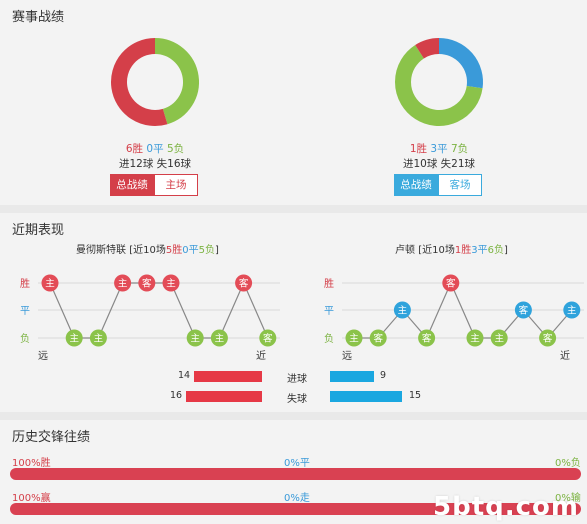 This screenshot has height=524, width=587. What do you see at coordinates (159, 310) in the screenshot?
I see `home-form-line` at bounding box center [159, 310].